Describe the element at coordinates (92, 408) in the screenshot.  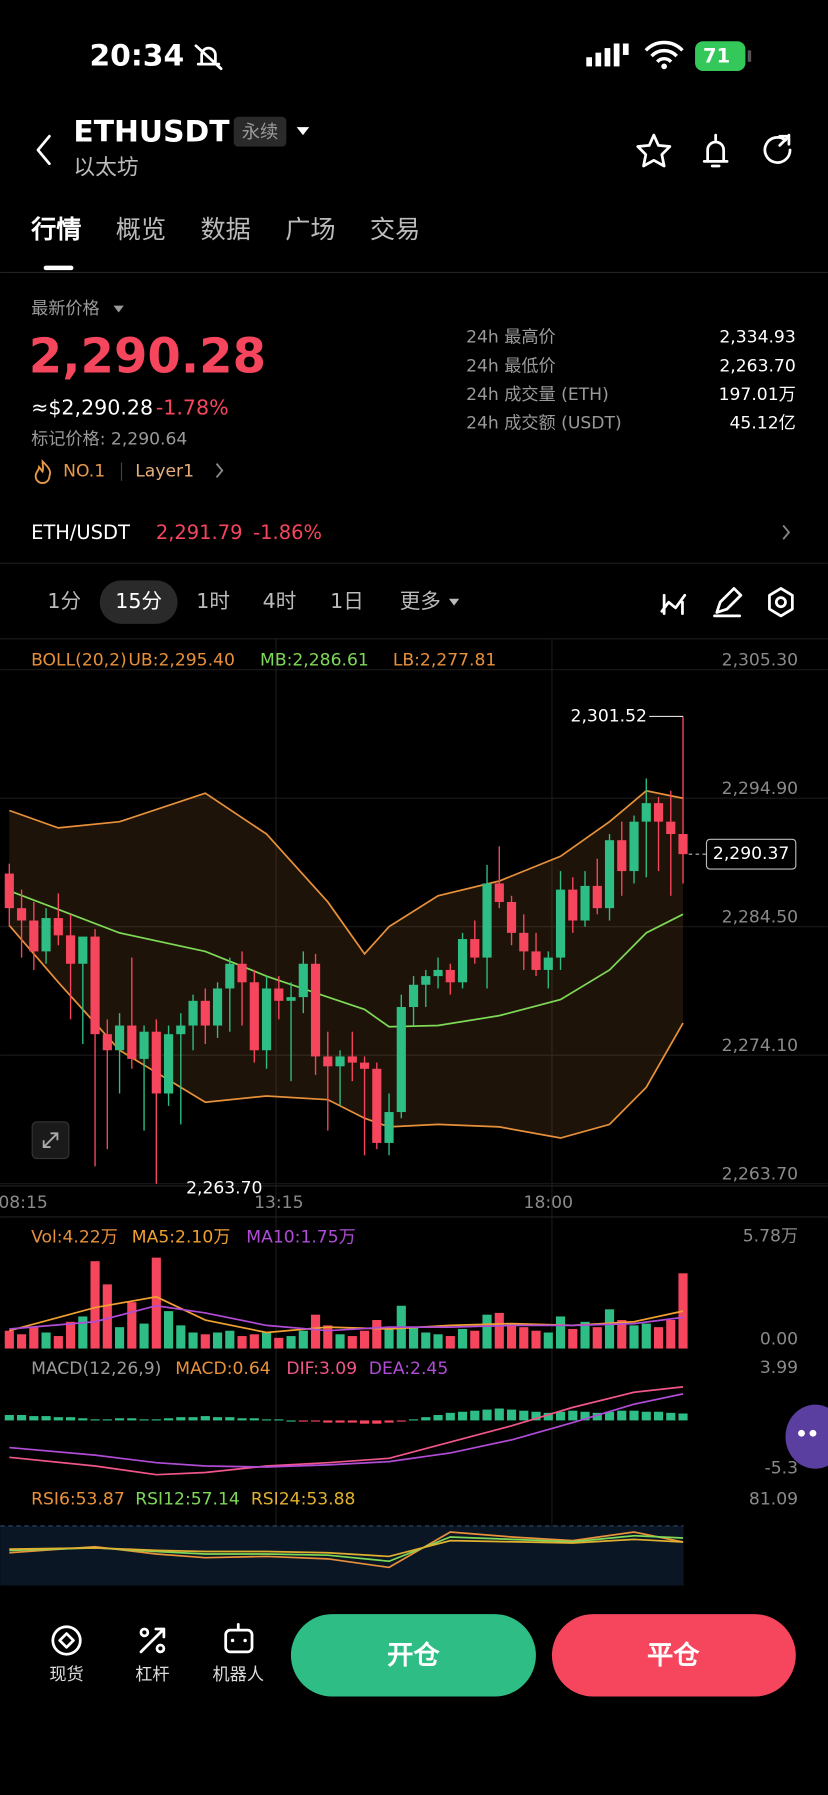
I see `usd-price: ≈$2,290.28` at that location.